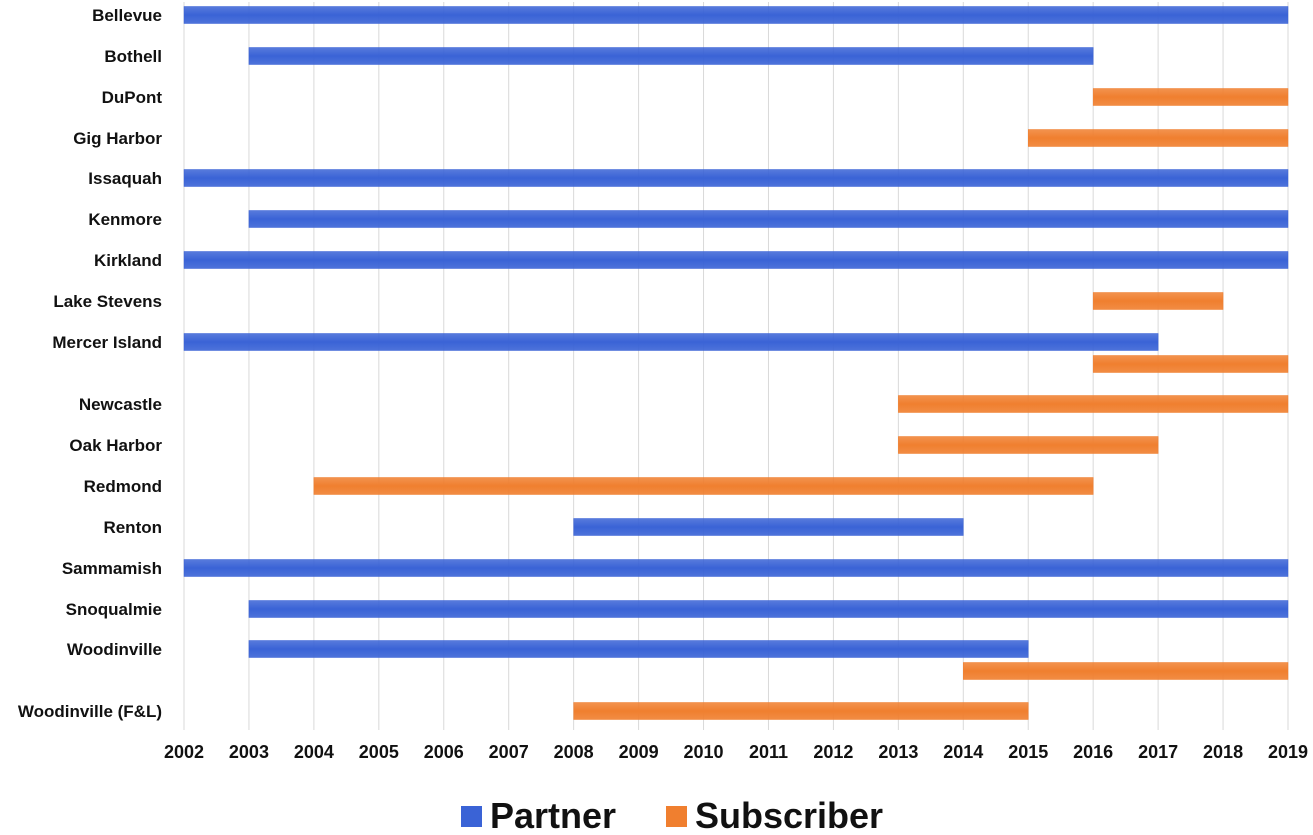 The width and height of the screenshot is (1313, 835). What do you see at coordinates (471, 816) in the screenshot?
I see `legend-swatch-partner` at bounding box center [471, 816].